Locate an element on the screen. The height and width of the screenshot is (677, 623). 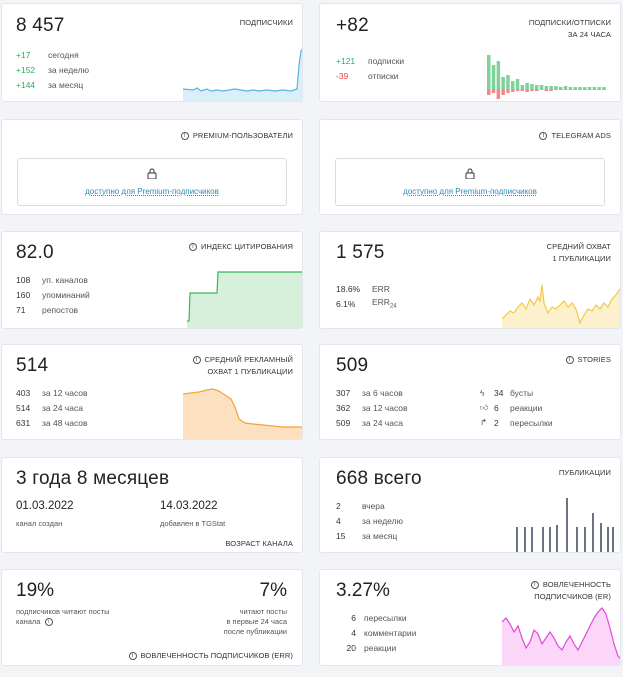
created-date: 01.03.2022 is located at coordinates (45, 506).